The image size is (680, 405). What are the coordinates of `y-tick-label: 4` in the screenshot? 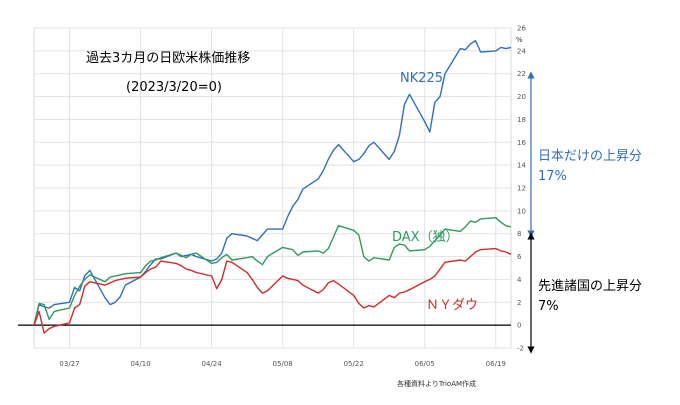 It's located at (519, 280).